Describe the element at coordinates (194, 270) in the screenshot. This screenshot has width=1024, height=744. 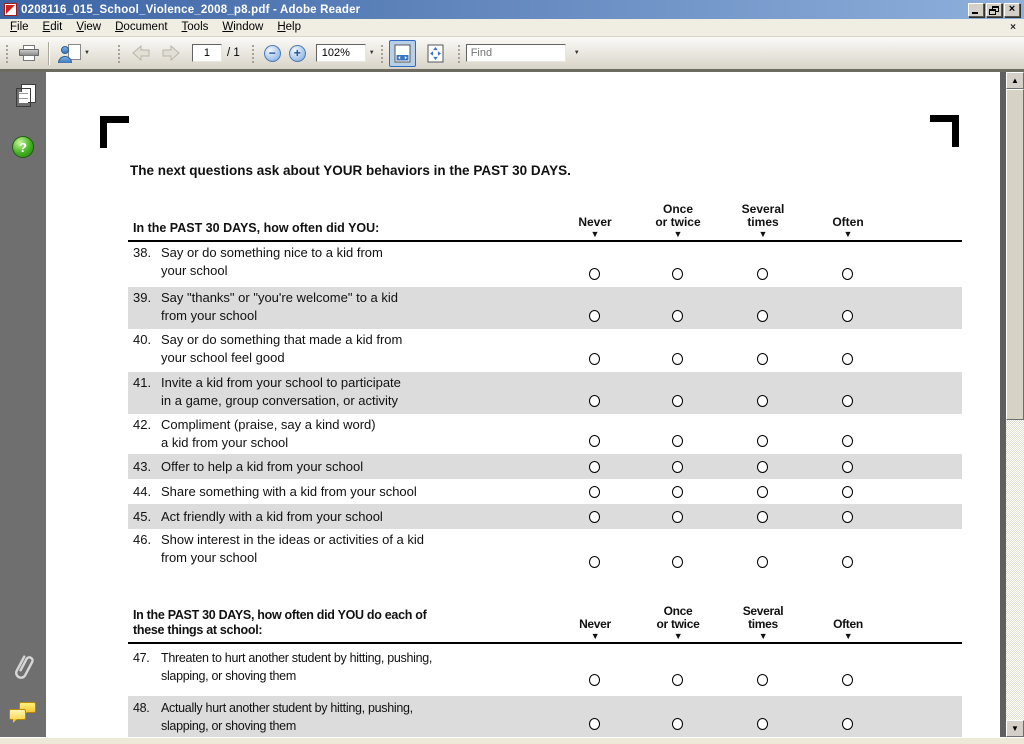
I see `question-text-line: your school` at that location.